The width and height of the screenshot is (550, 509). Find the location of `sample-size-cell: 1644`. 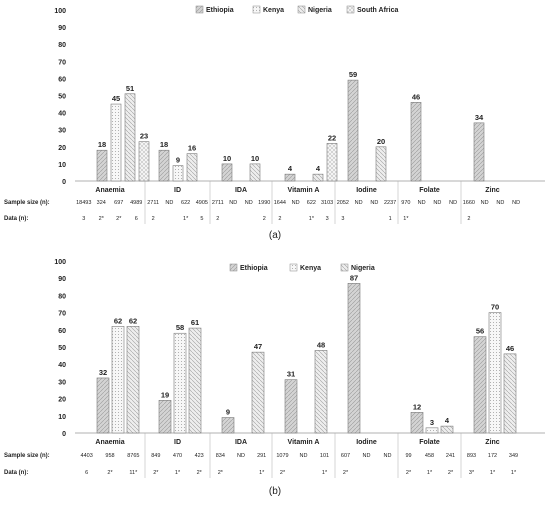

sample-size-cell: 1644 is located at coordinates (280, 203).